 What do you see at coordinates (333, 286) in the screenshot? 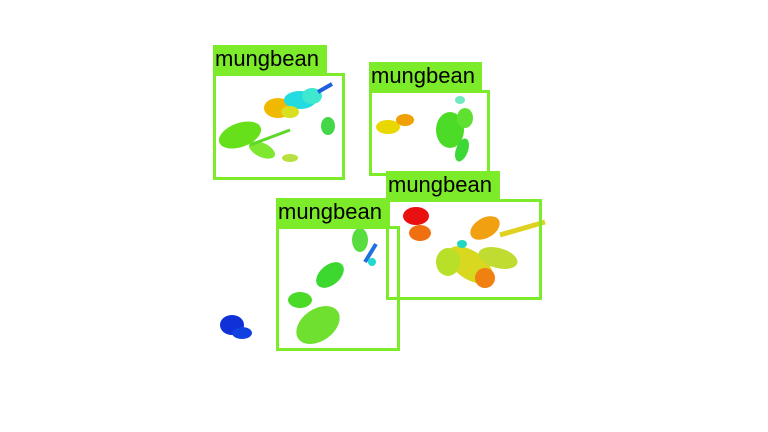
I see `plant-3-depth-blobs` at bounding box center [333, 286].